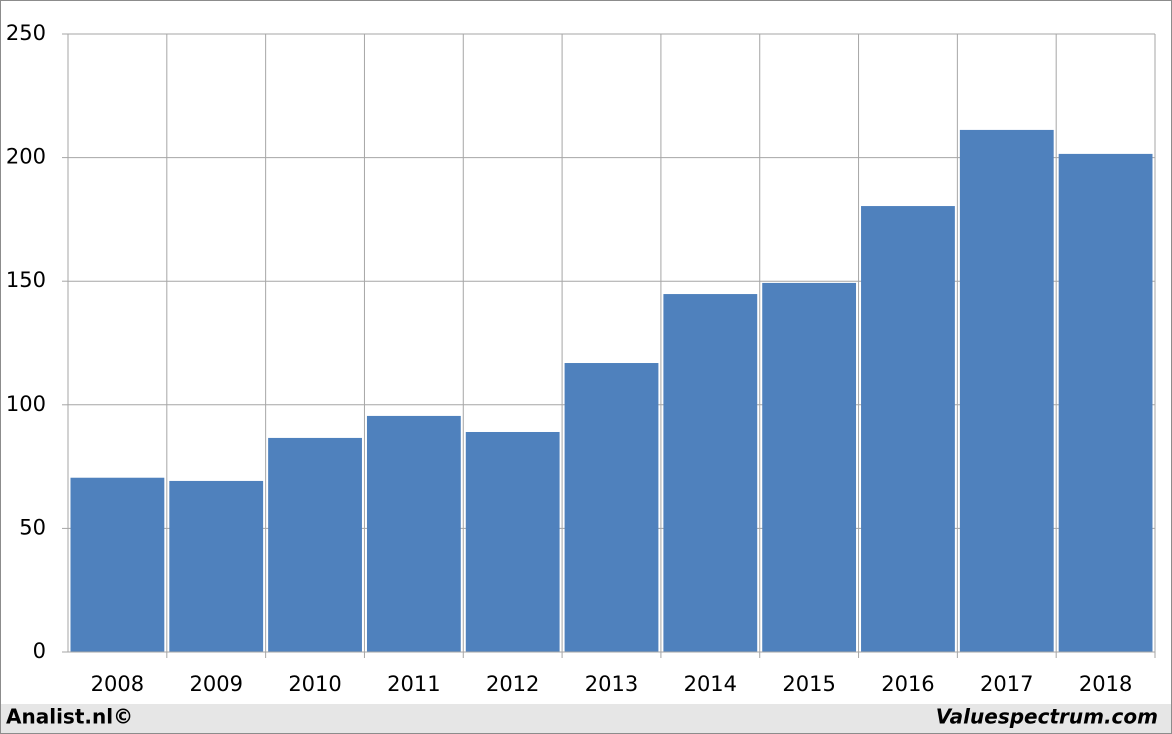 The image size is (1172, 734). What do you see at coordinates (808, 684) in the screenshot?
I see `x-tick-label: 2015` at bounding box center [808, 684].